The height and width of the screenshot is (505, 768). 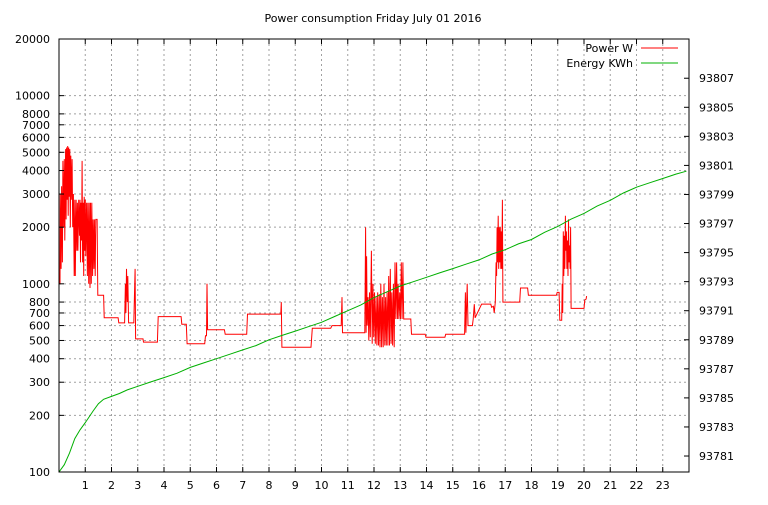 I want to click on x-tick-label: 19, so click(x=558, y=485).